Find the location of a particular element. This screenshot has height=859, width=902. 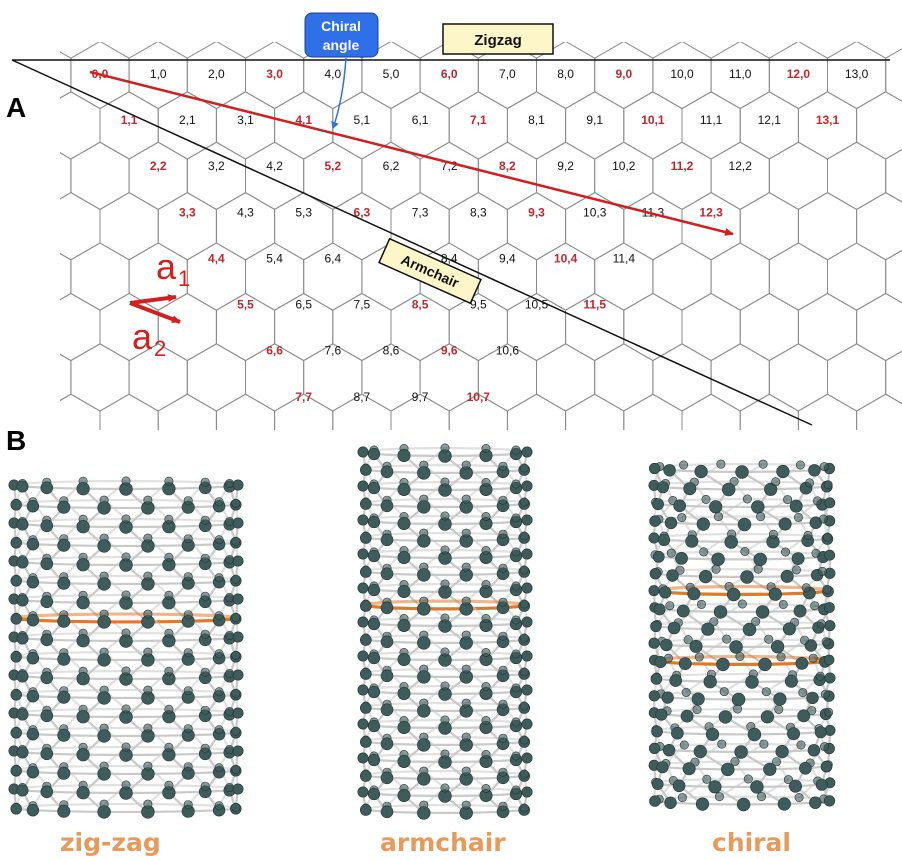

chiral-index-label: 8,3 is located at coordinates (478, 212).